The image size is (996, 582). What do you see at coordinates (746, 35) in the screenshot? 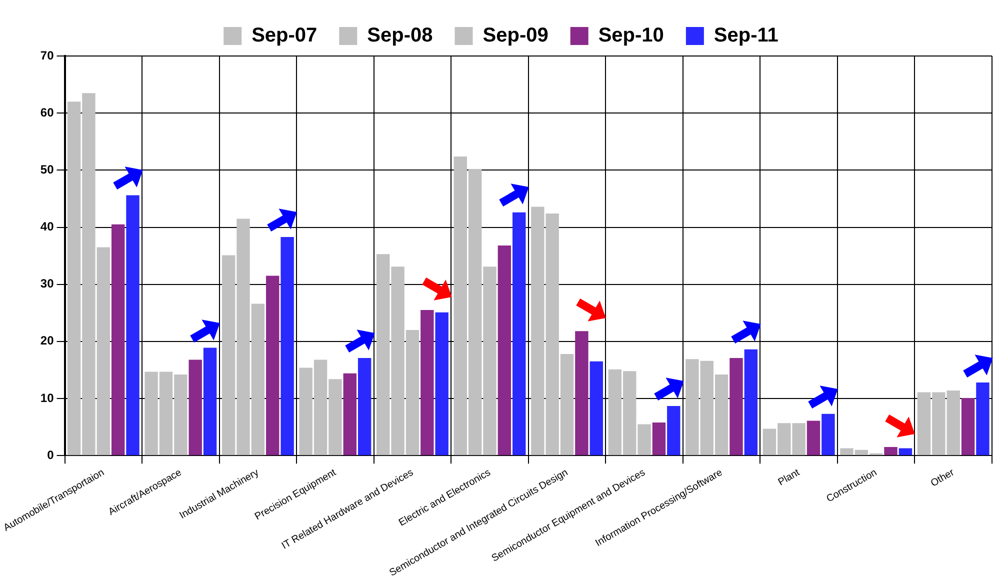
I see `legend-label: Sep-11` at bounding box center [746, 35].